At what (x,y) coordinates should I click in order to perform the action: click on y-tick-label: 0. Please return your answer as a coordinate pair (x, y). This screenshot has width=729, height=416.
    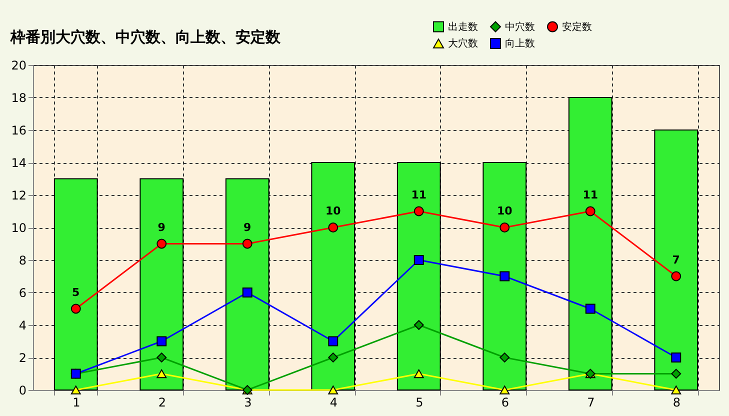
    Looking at the image, I should click on (22, 391).